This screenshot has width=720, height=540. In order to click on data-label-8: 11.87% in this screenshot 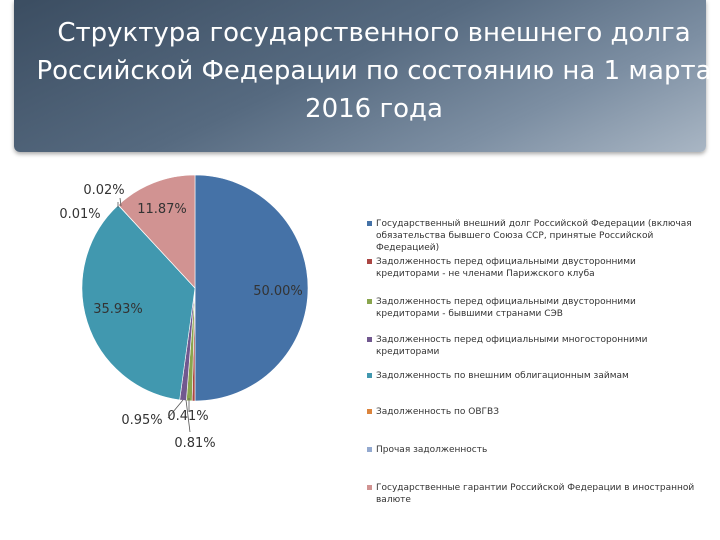, I will do `click(162, 209)`.